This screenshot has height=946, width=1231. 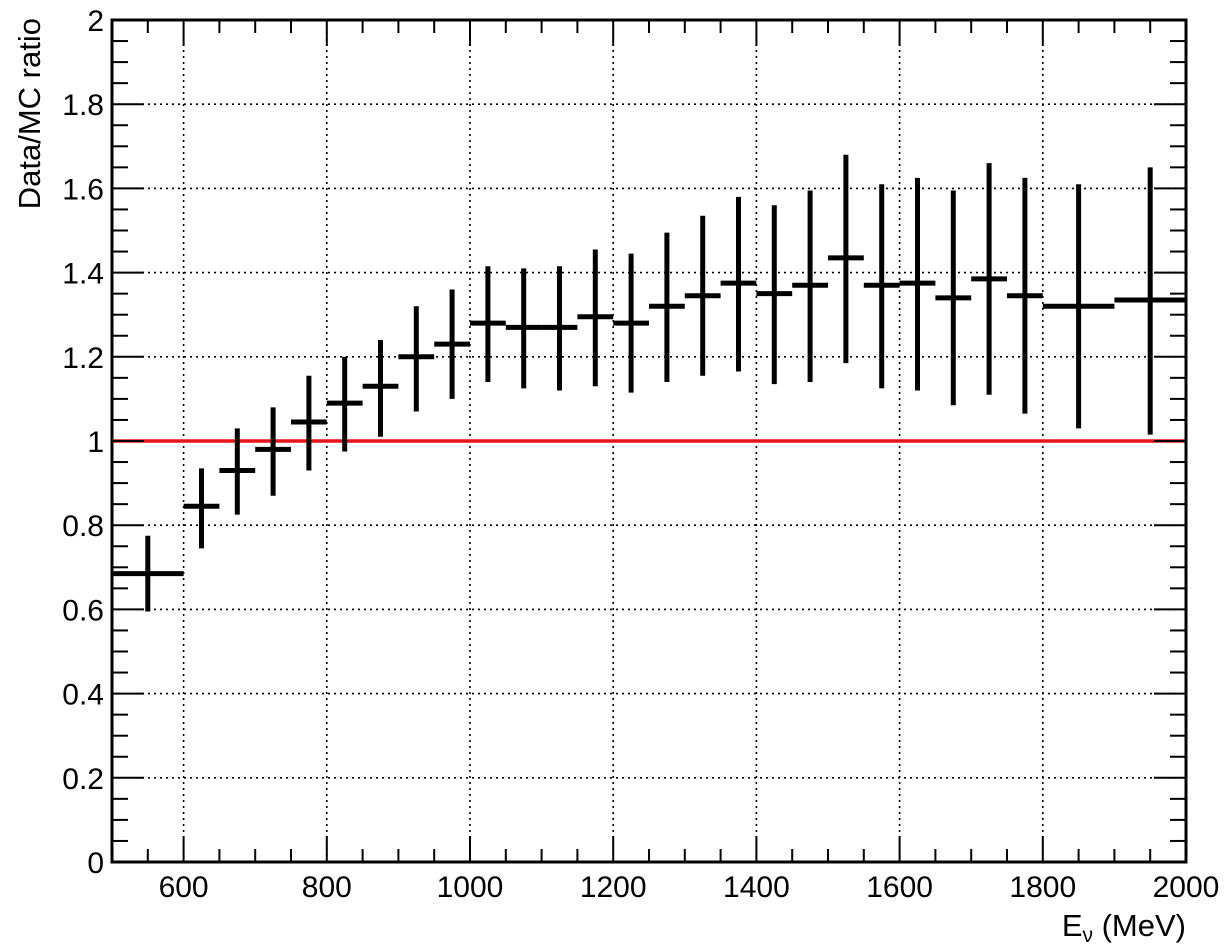 What do you see at coordinates (613, 887) in the screenshot?
I see `x-tick-label: 1200` at bounding box center [613, 887].